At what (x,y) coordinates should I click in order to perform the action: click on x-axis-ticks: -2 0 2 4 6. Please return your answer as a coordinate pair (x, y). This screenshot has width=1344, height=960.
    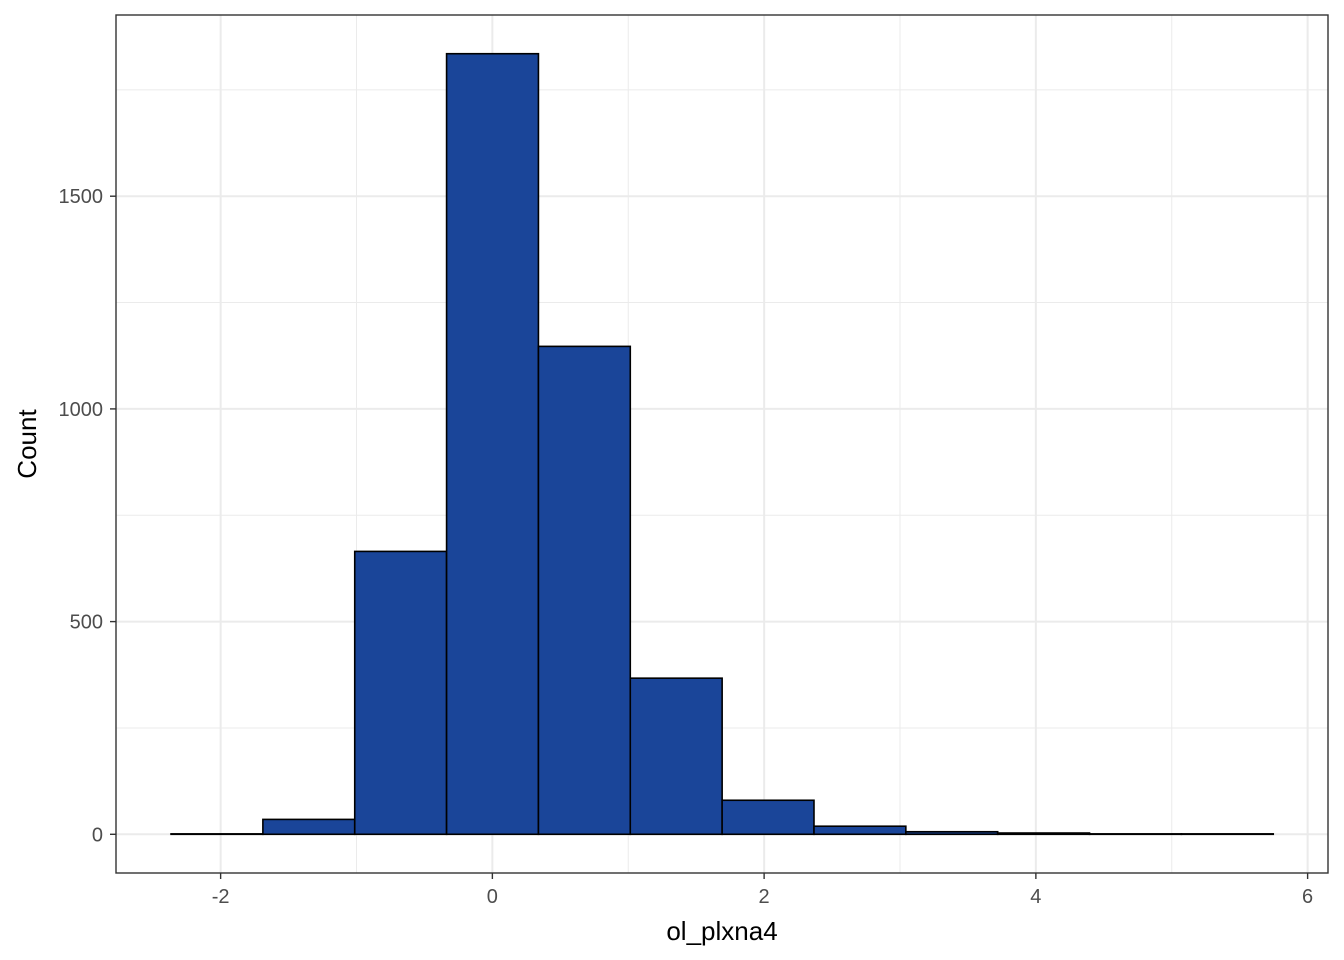
    Looking at the image, I should click on (762, 890).